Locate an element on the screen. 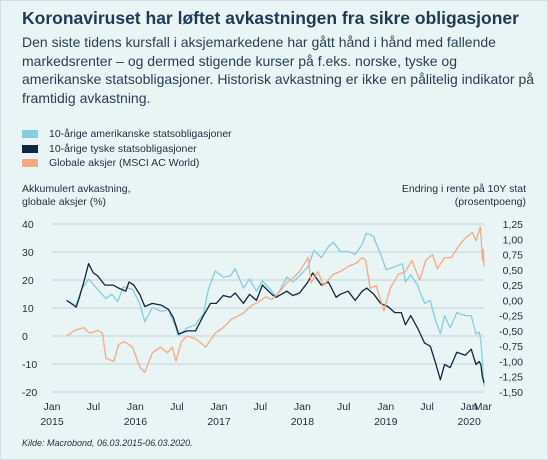 This screenshot has height=460, width=548. x-tick-year-label: 2020 is located at coordinates (469, 422).